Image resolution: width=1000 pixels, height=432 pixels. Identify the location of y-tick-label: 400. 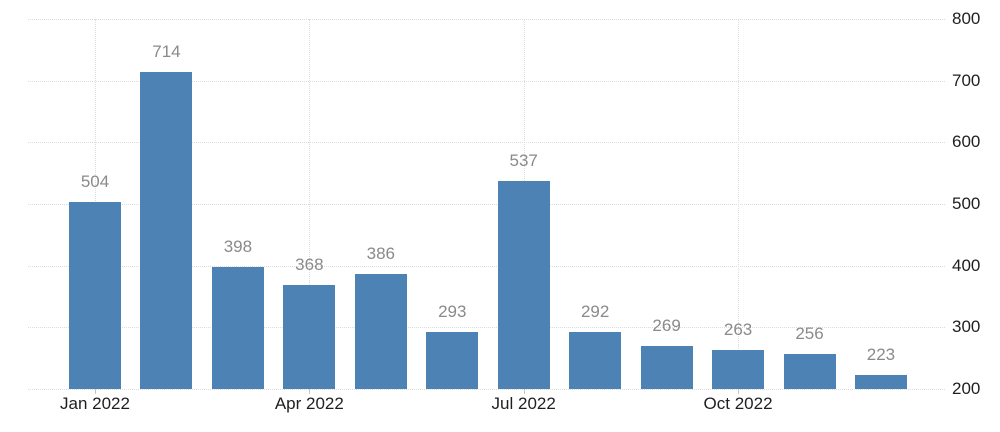
(966, 265).